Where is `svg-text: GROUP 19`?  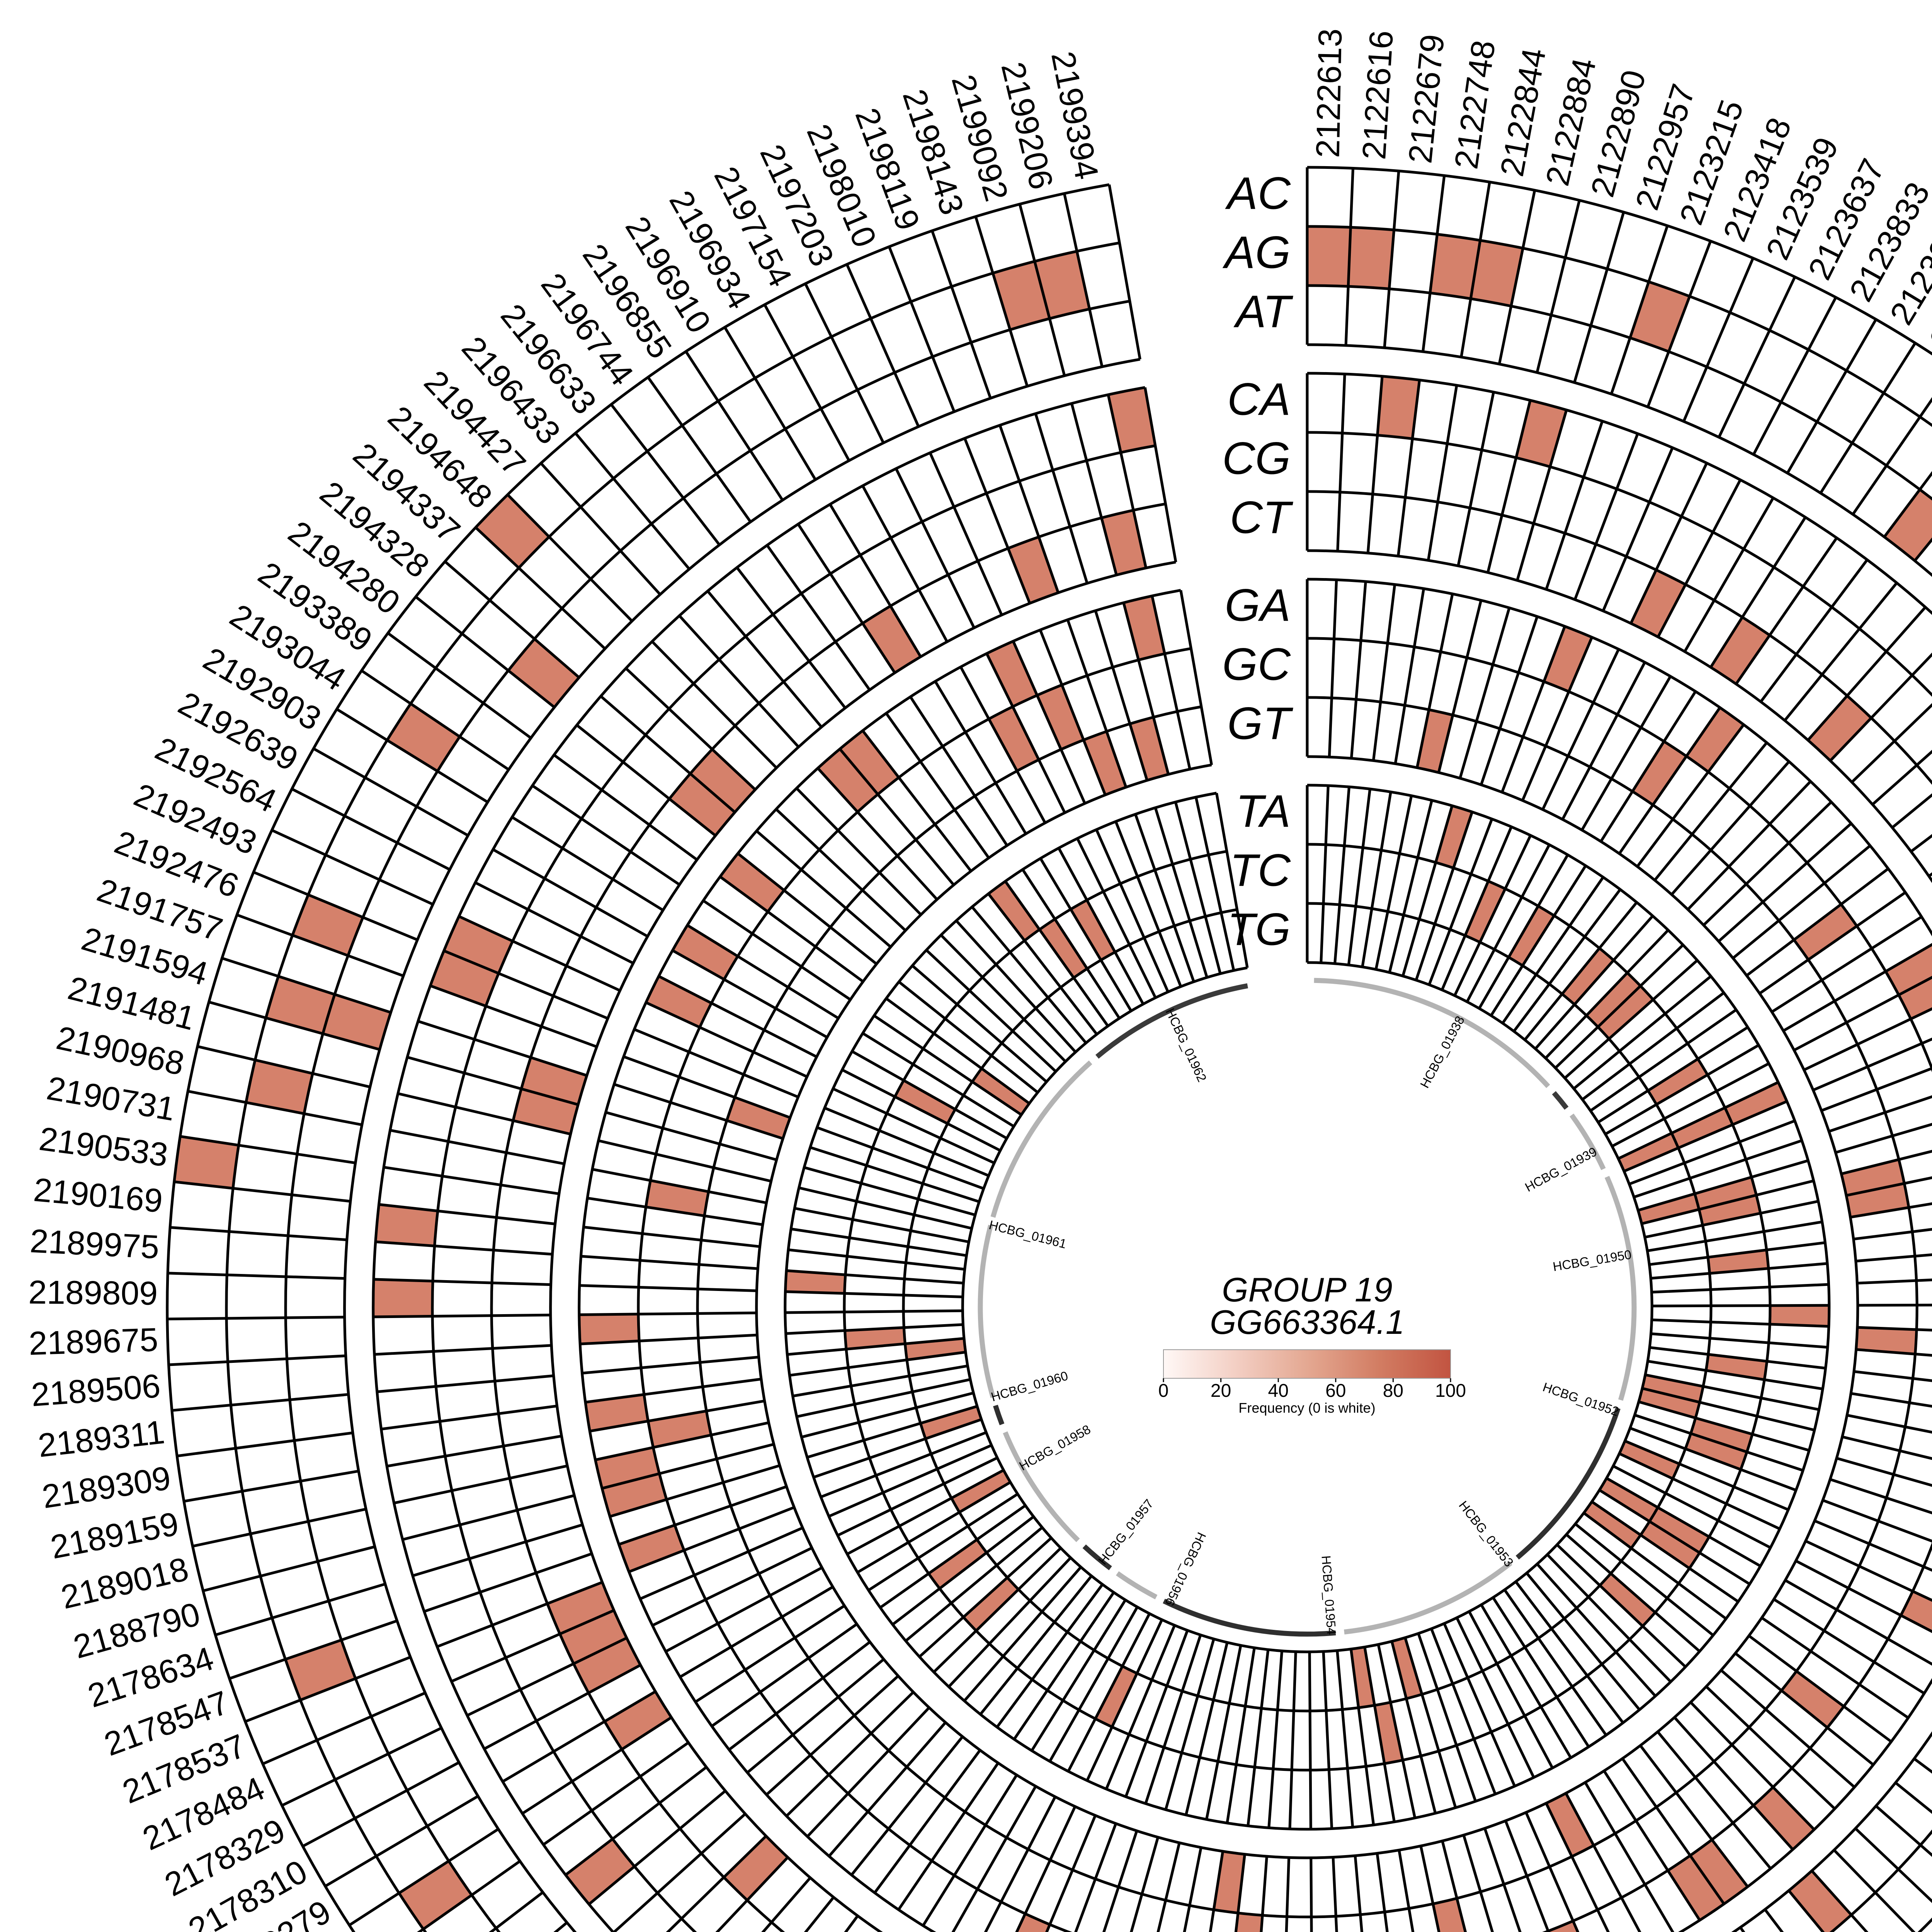
svg-text: GROUP 19 is located at coordinates (1307, 1290).